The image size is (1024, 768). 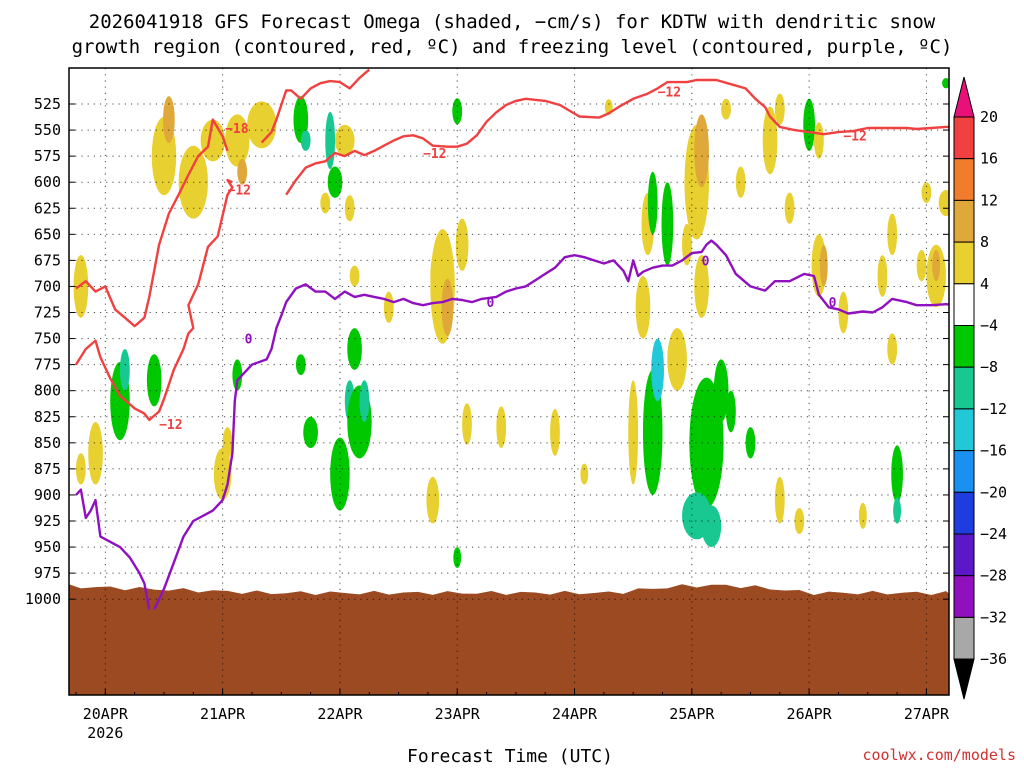 I want to click on x-tick-label-25APR: 25APR, so click(x=692, y=714).